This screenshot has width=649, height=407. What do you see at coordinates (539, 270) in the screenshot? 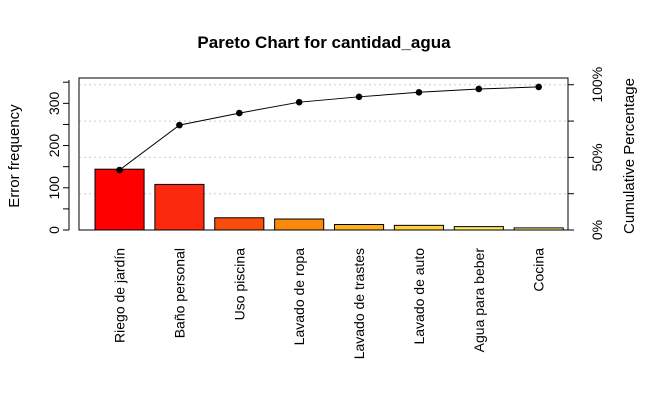
I see `category-label: Cocina` at bounding box center [539, 270].